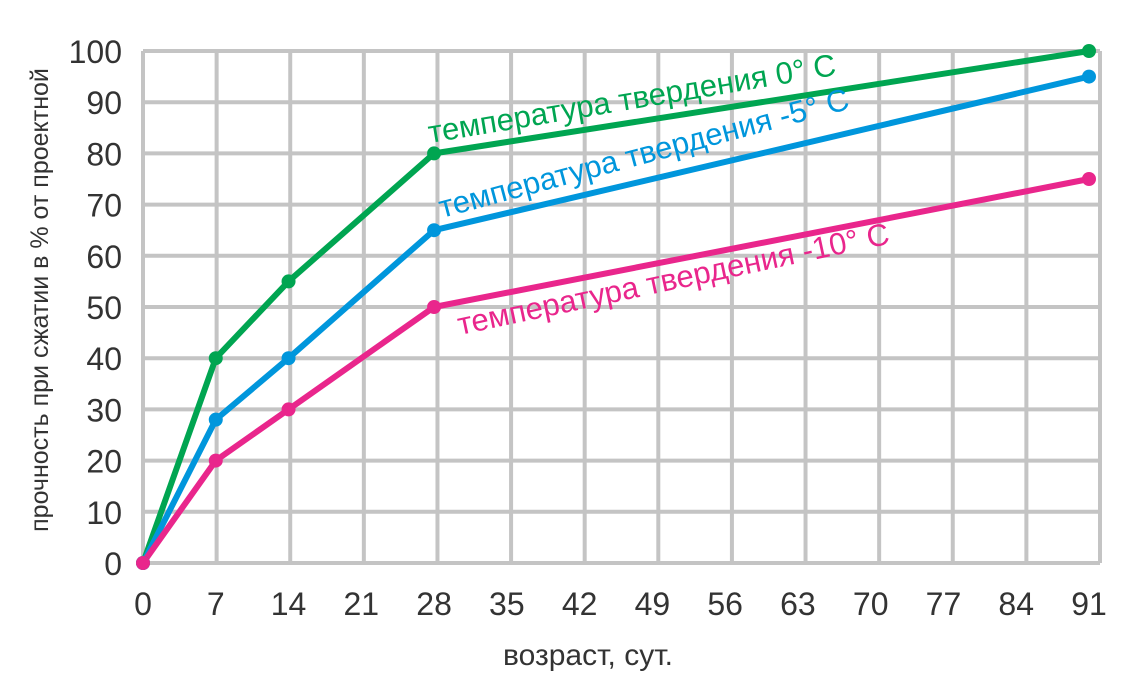 Image resolution: width=1147 pixels, height=691 pixels. Describe the element at coordinates (1016, 604) in the screenshot. I see `x-tick-label: 84` at that location.